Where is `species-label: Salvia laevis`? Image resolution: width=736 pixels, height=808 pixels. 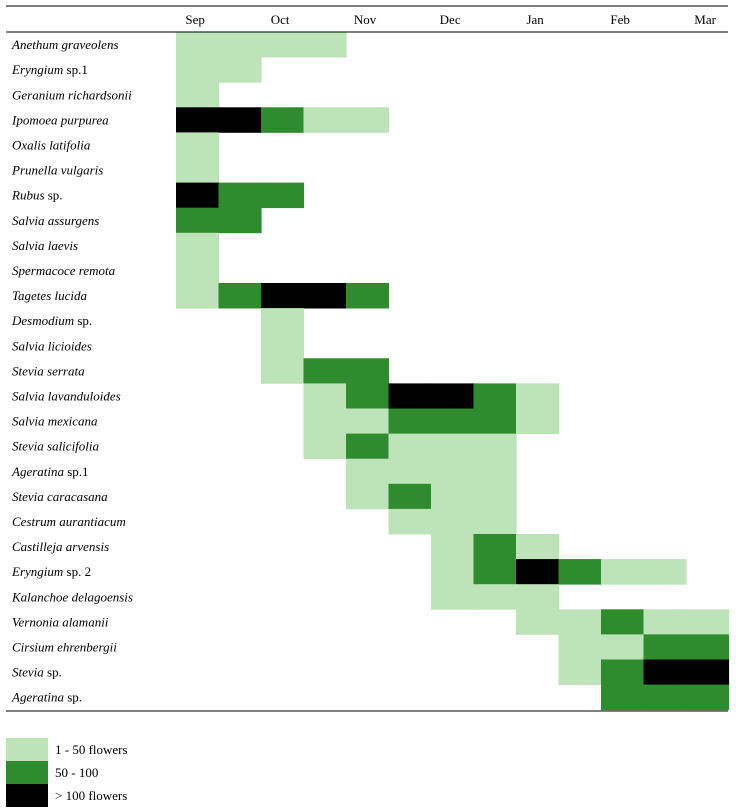
species-label: Salvia laevis is located at coordinates (45, 245).